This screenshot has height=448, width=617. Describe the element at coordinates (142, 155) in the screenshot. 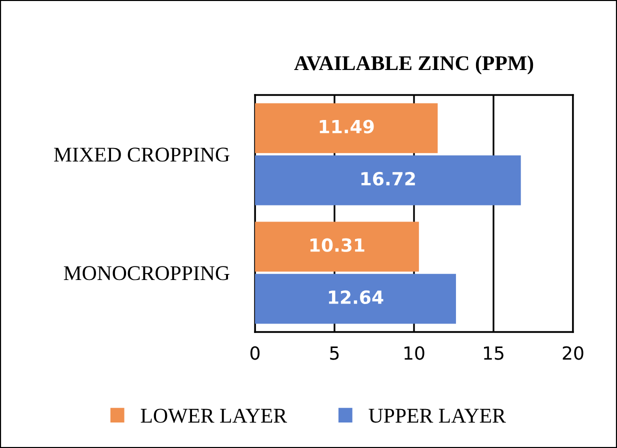

I see `y-tick-label: MIXED CROPPING` at that location.